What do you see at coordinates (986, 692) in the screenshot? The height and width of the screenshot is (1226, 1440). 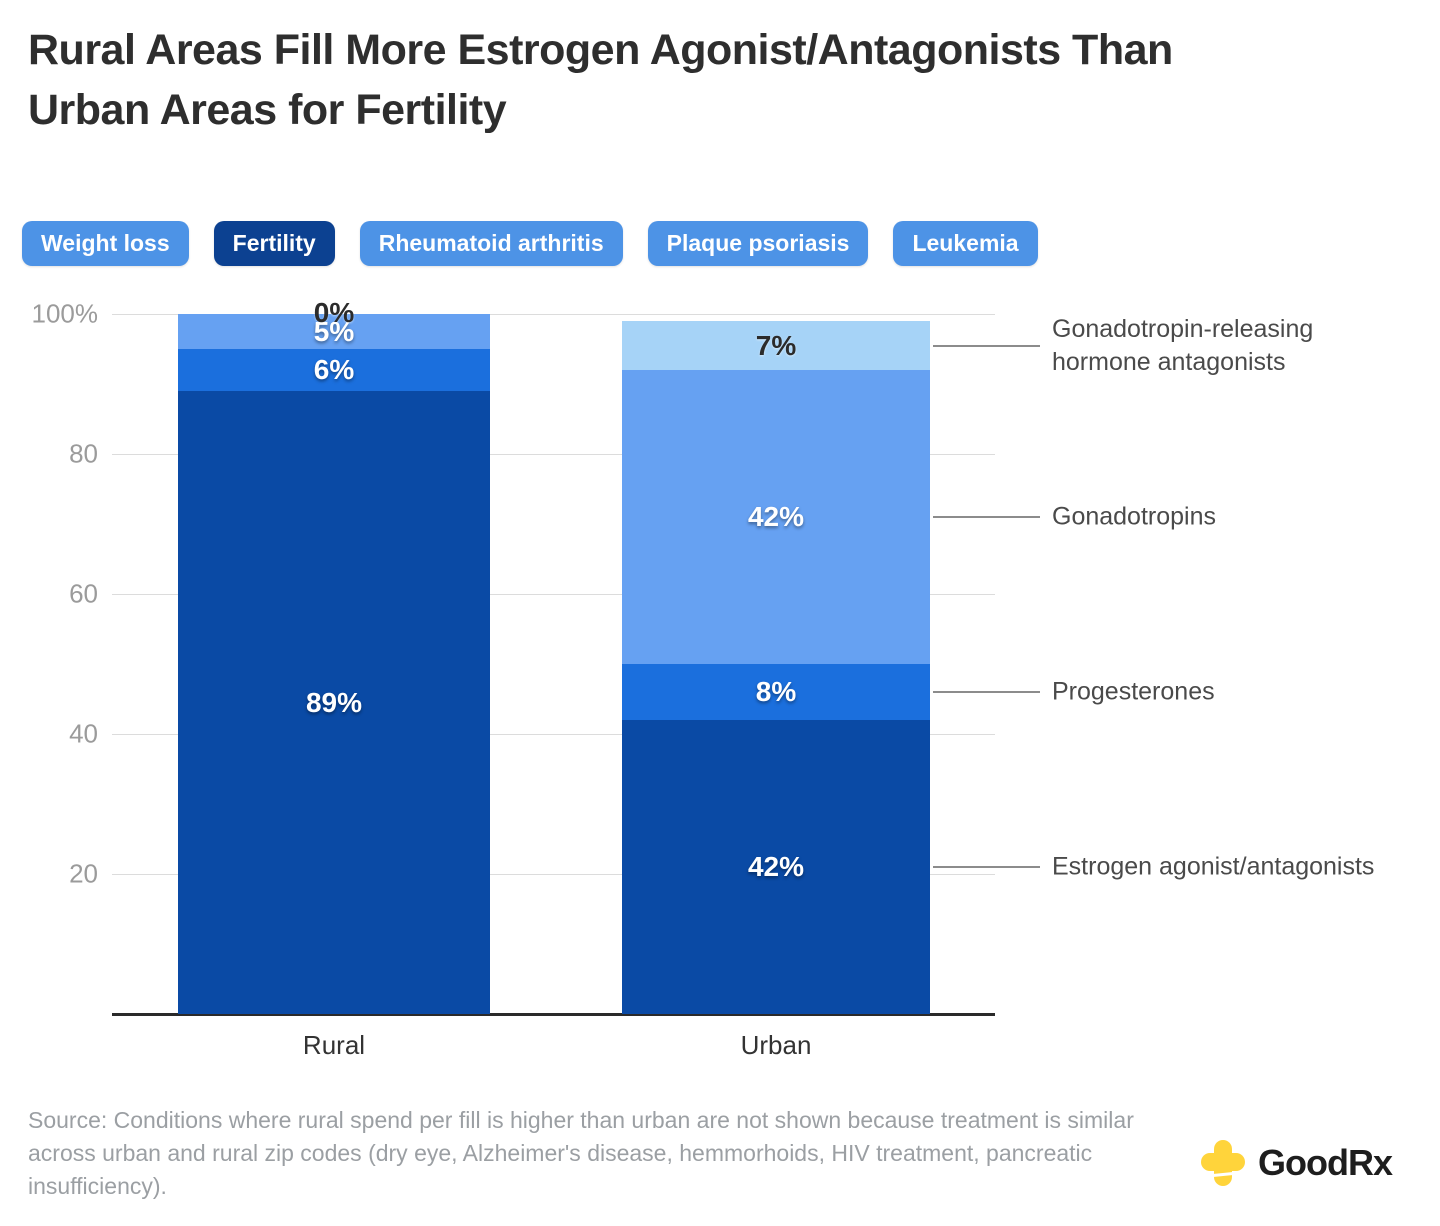 I see `annotation-leader-line-progesterones` at bounding box center [986, 692].